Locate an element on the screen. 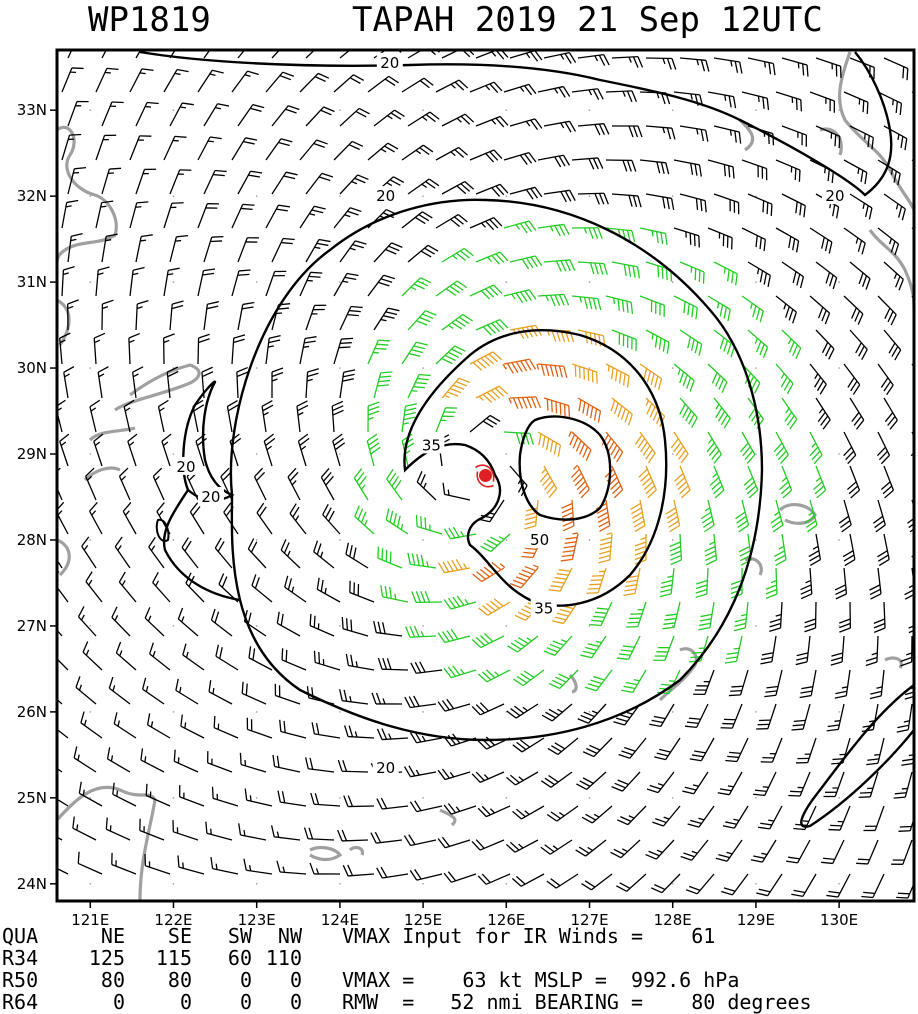 The height and width of the screenshot is (1014, 918). contour-20-west-outer is located at coordinates (201, 545).